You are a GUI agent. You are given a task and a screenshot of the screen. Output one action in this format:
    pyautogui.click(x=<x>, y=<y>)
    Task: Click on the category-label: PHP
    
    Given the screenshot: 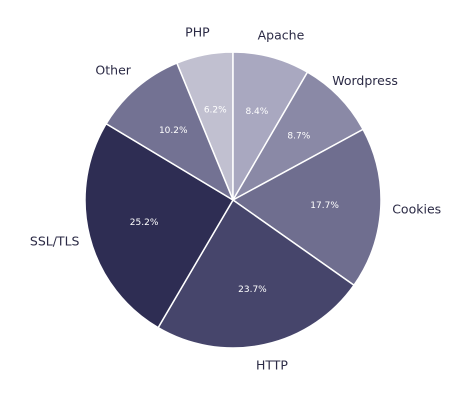 What is the action you would take?
    pyautogui.click(x=197, y=32)
    